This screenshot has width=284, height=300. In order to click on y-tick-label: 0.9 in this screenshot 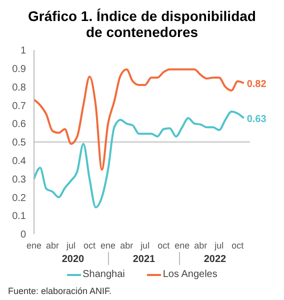, I will do `click(19, 69)`.